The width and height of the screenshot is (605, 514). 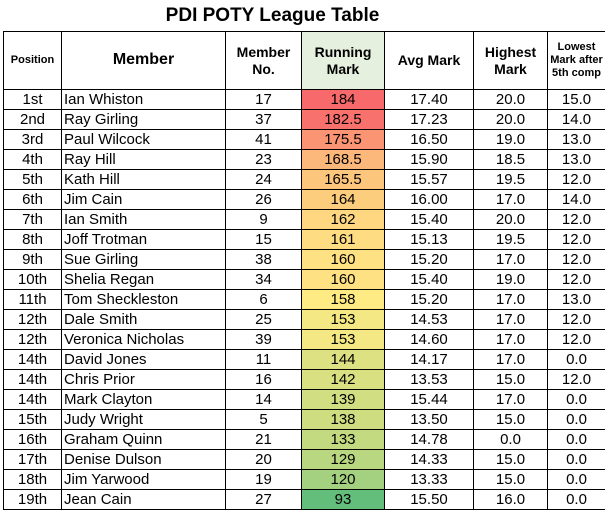 I want to click on table-row: 17th Denise Dulson 20 129 14.33 15.0 0.0, so click(x=304, y=459).